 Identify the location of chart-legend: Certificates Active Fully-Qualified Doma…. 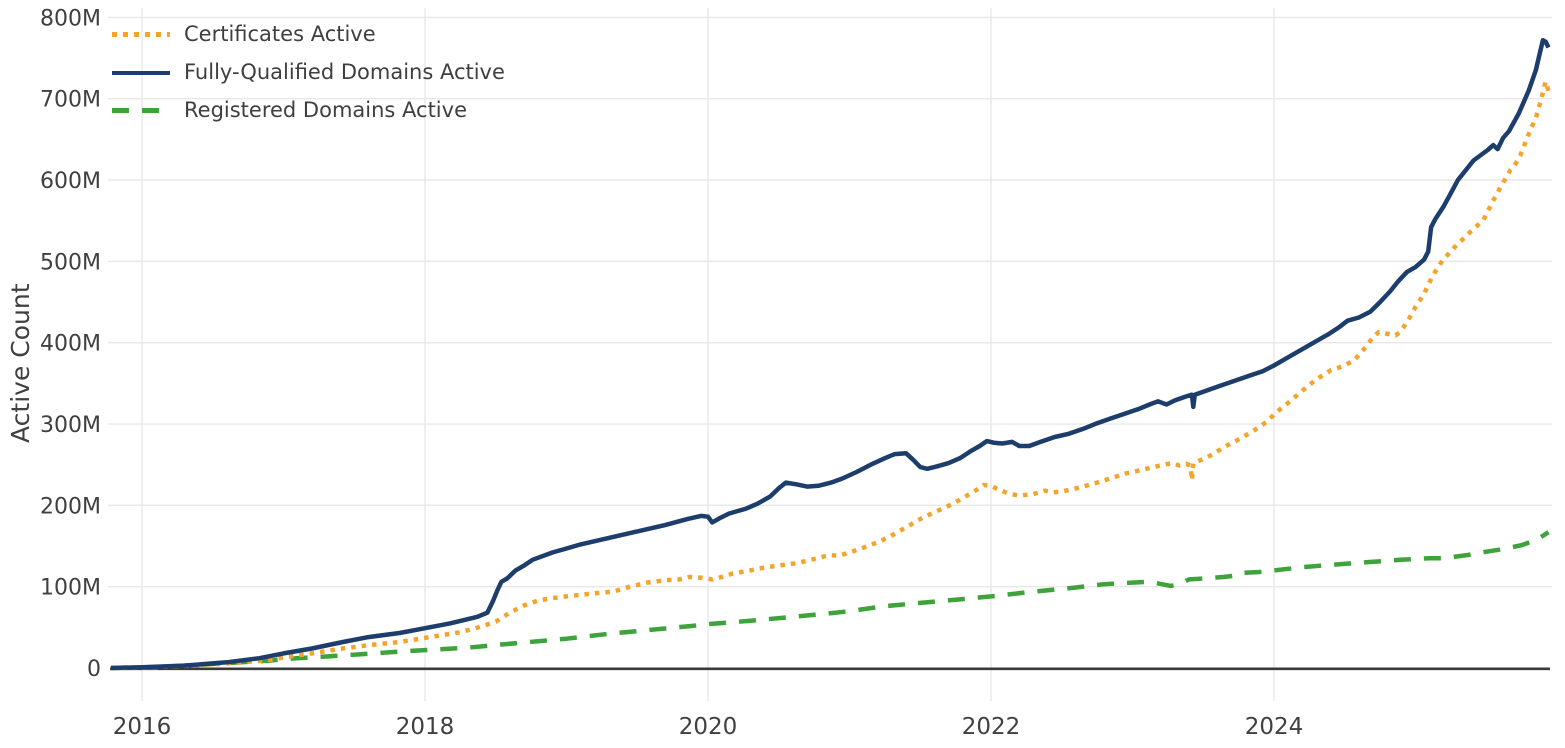
(308, 72).